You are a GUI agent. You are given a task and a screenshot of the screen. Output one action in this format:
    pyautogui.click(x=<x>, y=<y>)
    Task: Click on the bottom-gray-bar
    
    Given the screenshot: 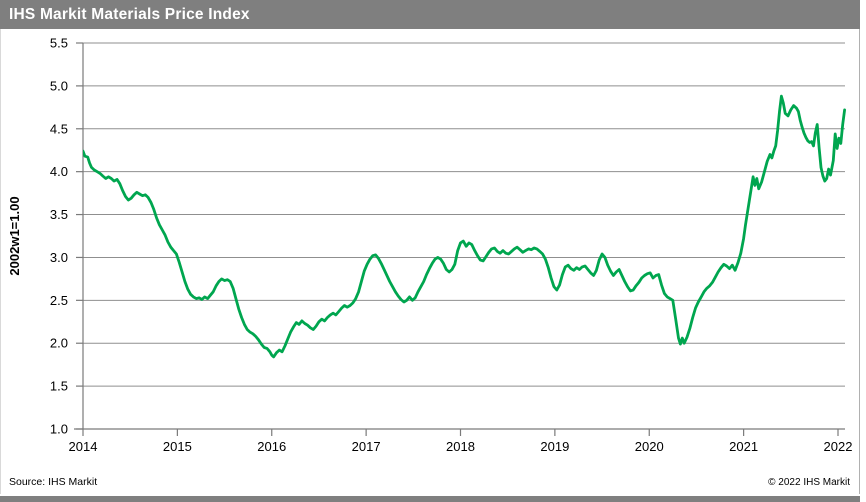 What is the action you would take?
    pyautogui.click(x=430, y=499)
    